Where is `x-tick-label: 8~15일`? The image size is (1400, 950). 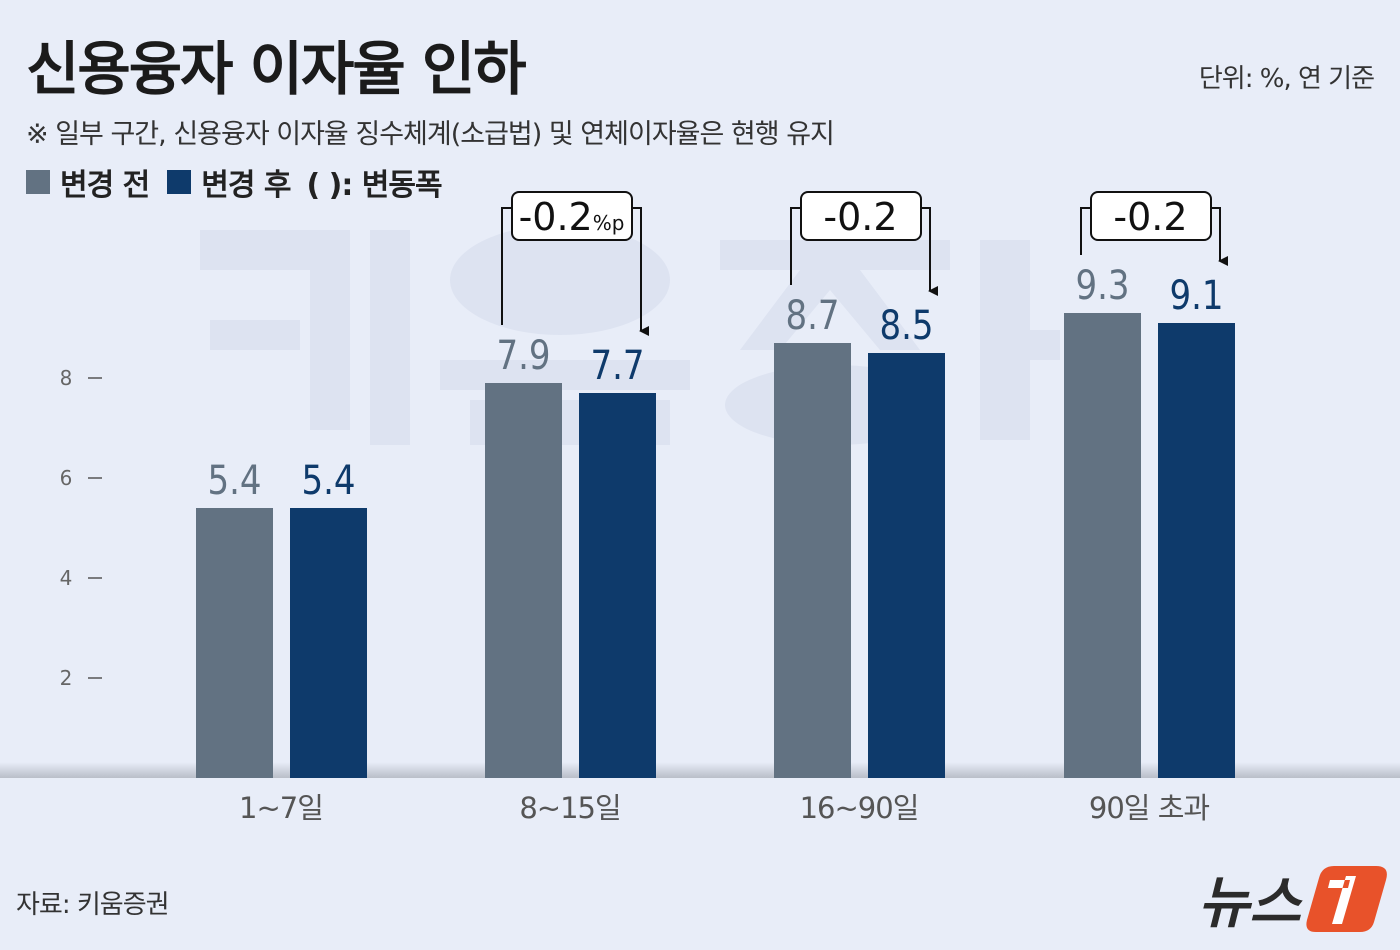
x-tick-label: 8~15일 is located at coordinates (569, 808).